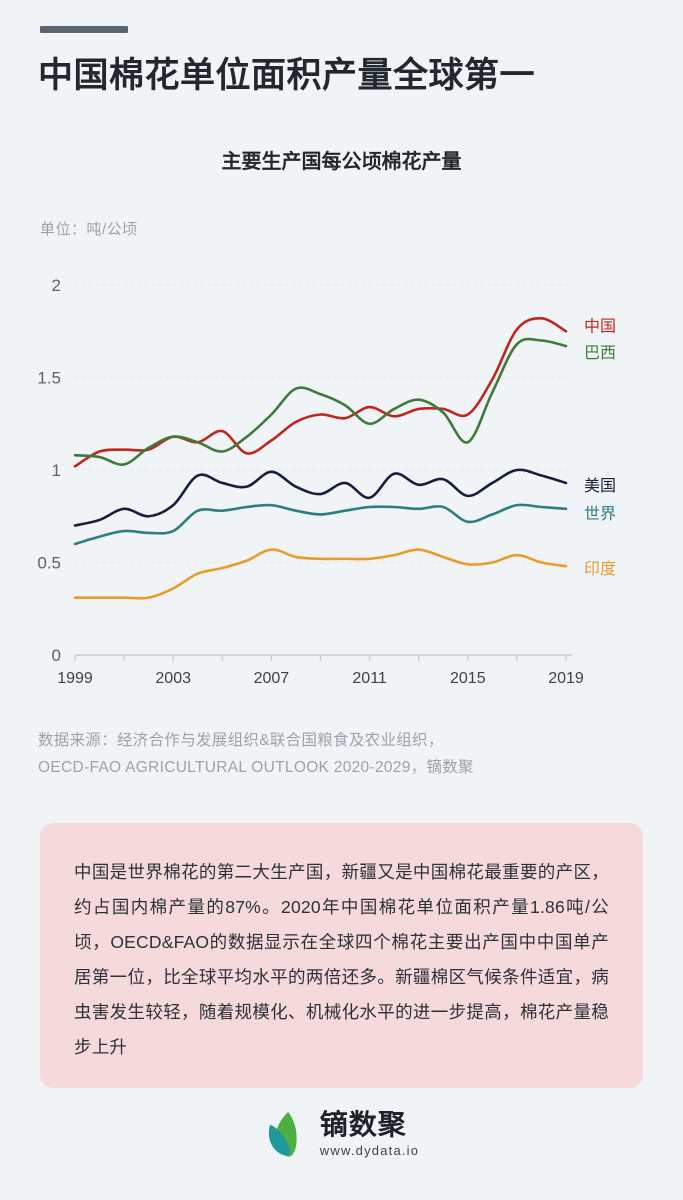 Image resolution: width=683 pixels, height=1200 pixels. Describe the element at coordinates (56, 285) in the screenshot. I see `y-axis-tick-label: 2` at that location.